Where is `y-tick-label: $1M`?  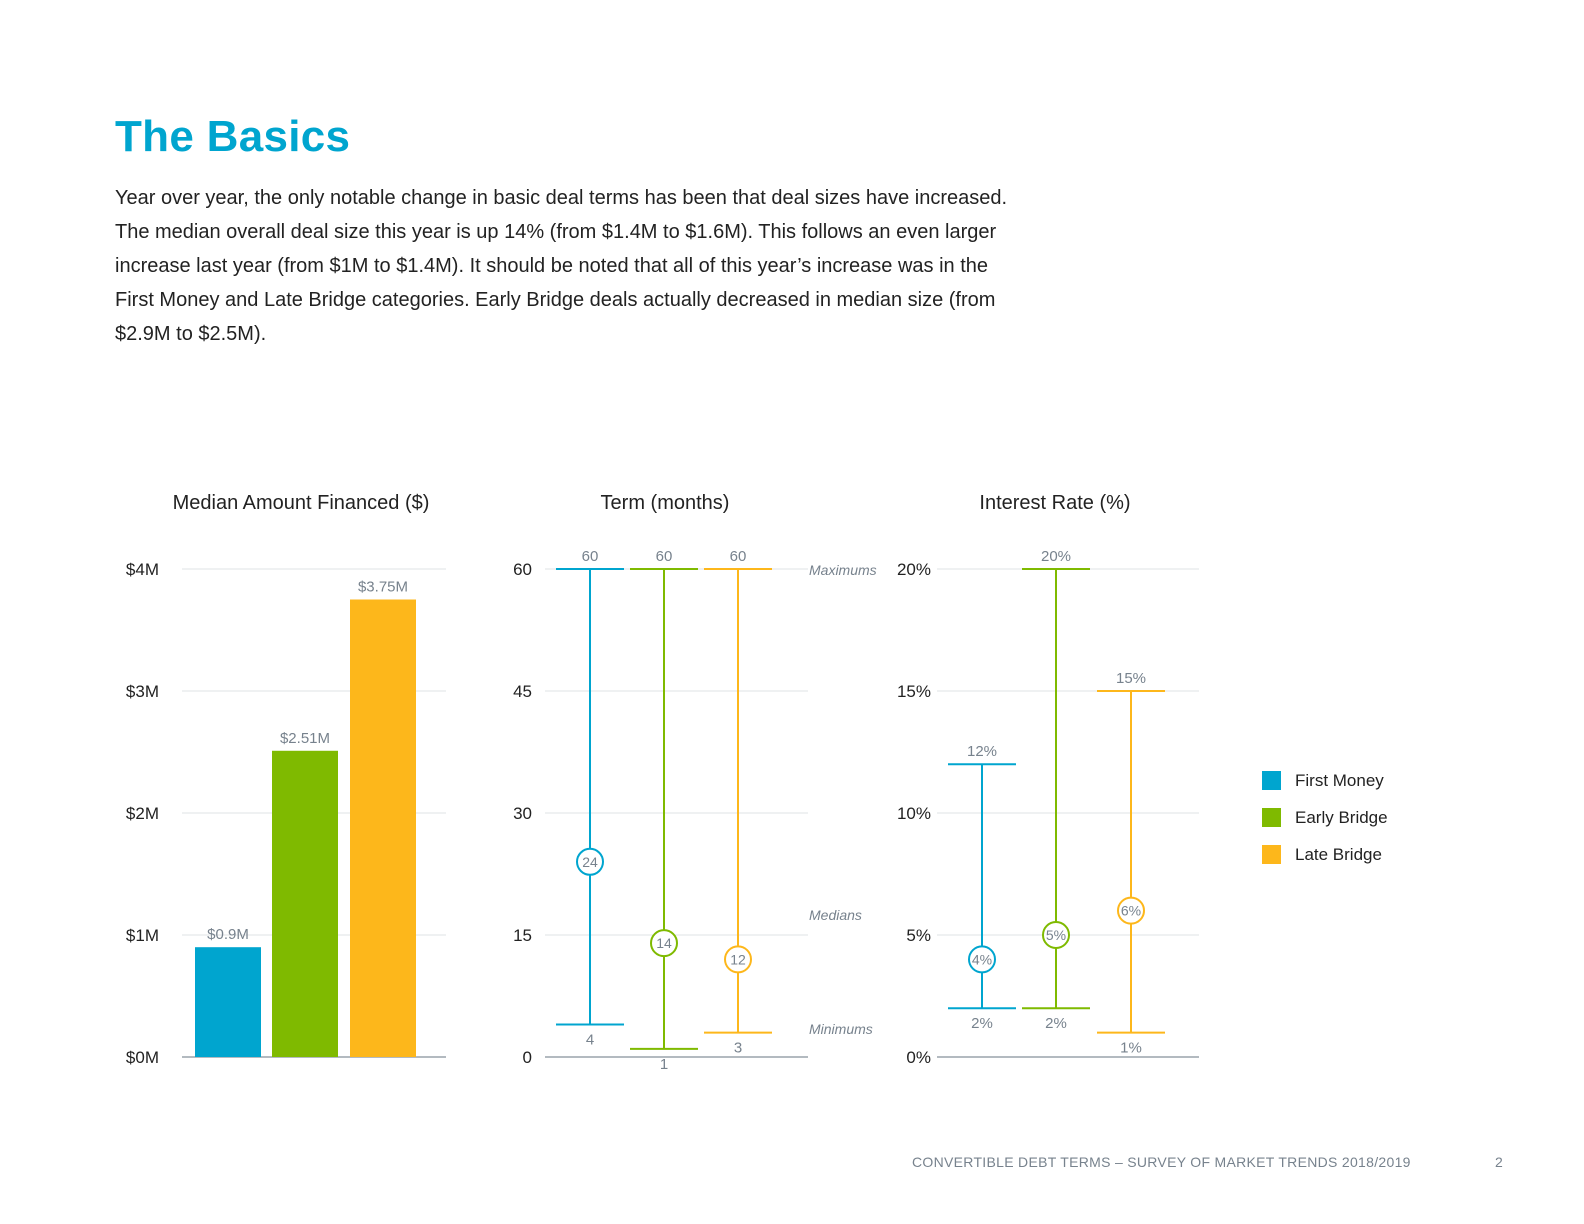
y-tick-label: $1M is located at coordinates (142, 935).